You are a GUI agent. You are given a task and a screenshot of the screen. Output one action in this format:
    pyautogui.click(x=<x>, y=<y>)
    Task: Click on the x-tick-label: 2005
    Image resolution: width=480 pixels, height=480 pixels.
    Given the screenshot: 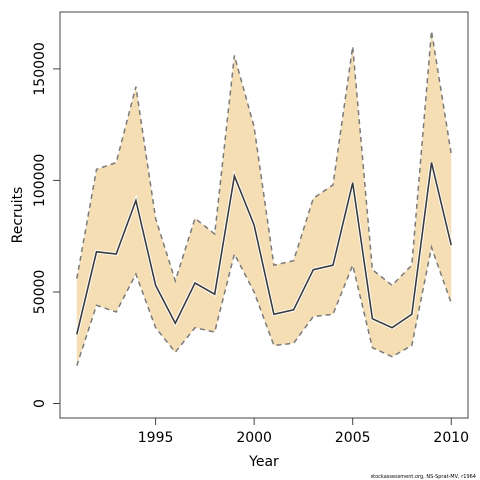 What is the action you would take?
    pyautogui.click(x=353, y=438)
    